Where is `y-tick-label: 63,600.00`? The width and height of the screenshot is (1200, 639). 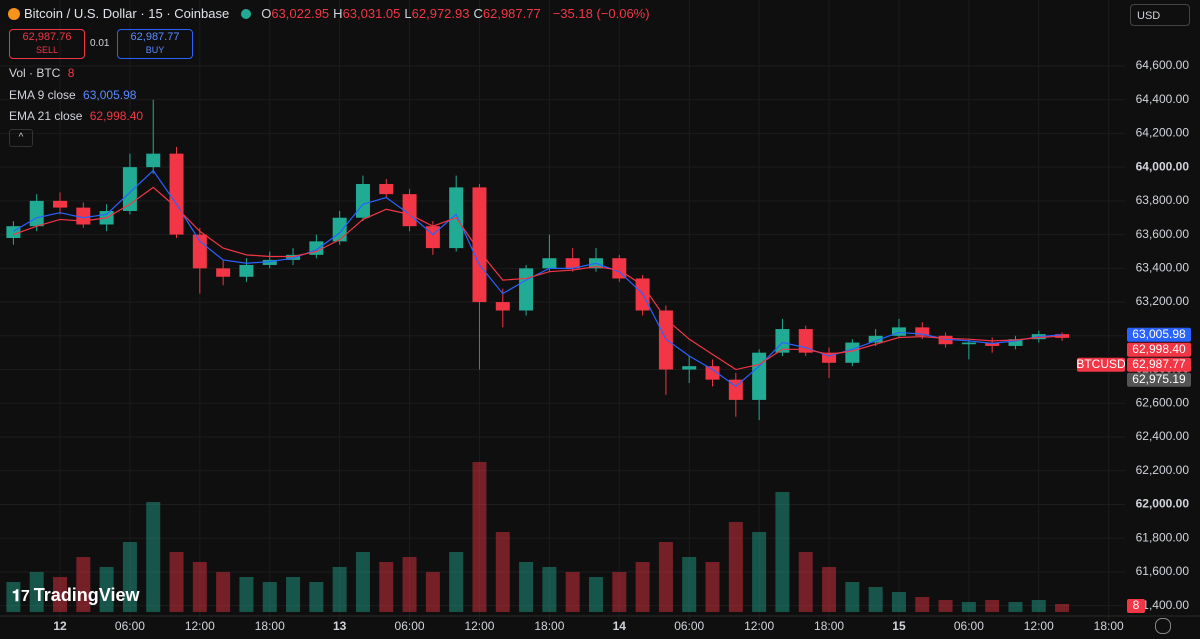
y-tick-label: 63,600.00 is located at coordinates (1163, 234).